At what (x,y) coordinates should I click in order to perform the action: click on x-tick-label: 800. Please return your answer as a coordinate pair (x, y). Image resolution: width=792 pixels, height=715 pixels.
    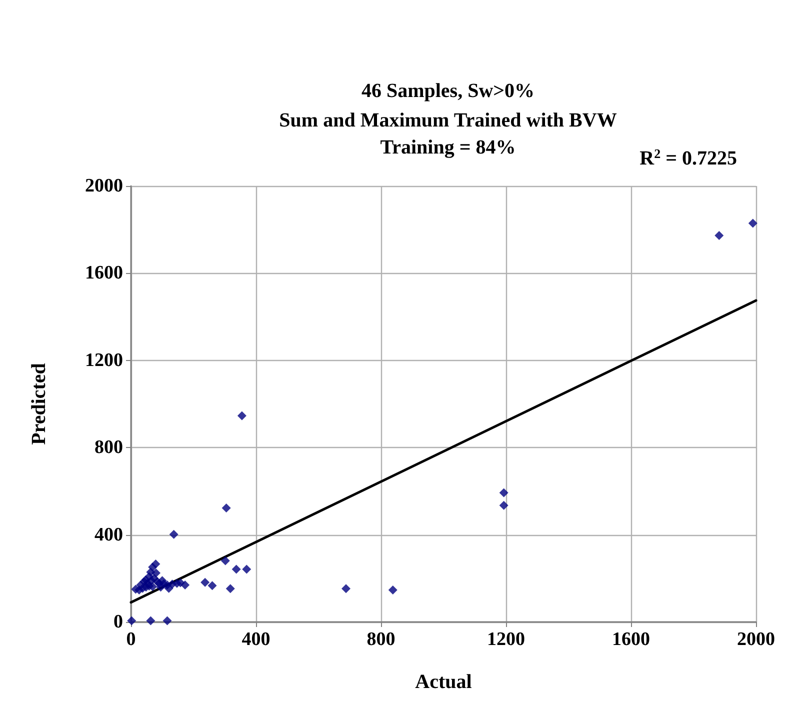
    Looking at the image, I should click on (381, 639).